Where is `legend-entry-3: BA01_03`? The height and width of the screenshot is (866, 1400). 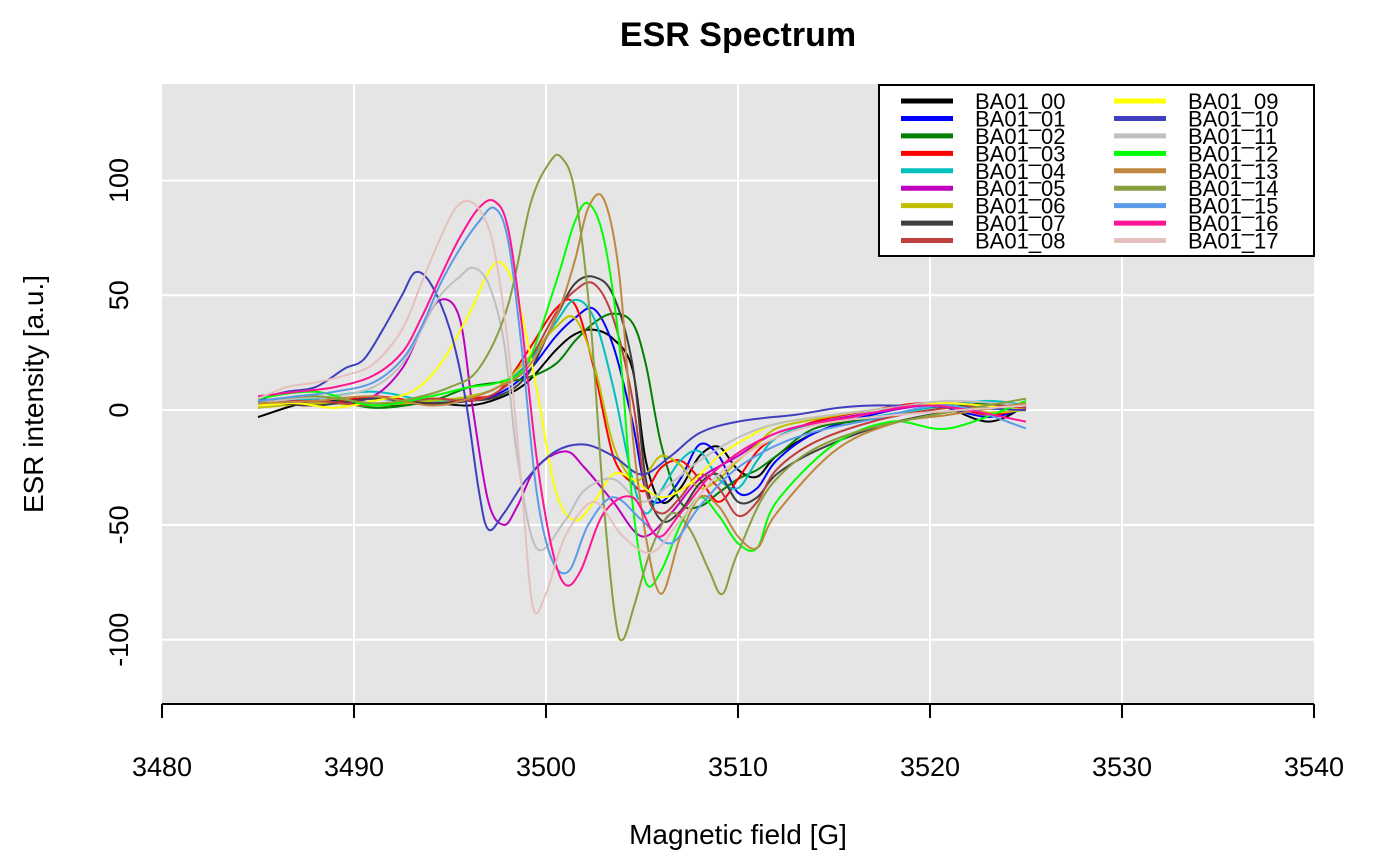 legend-entry-3: BA01_03 is located at coordinates (1020, 153).